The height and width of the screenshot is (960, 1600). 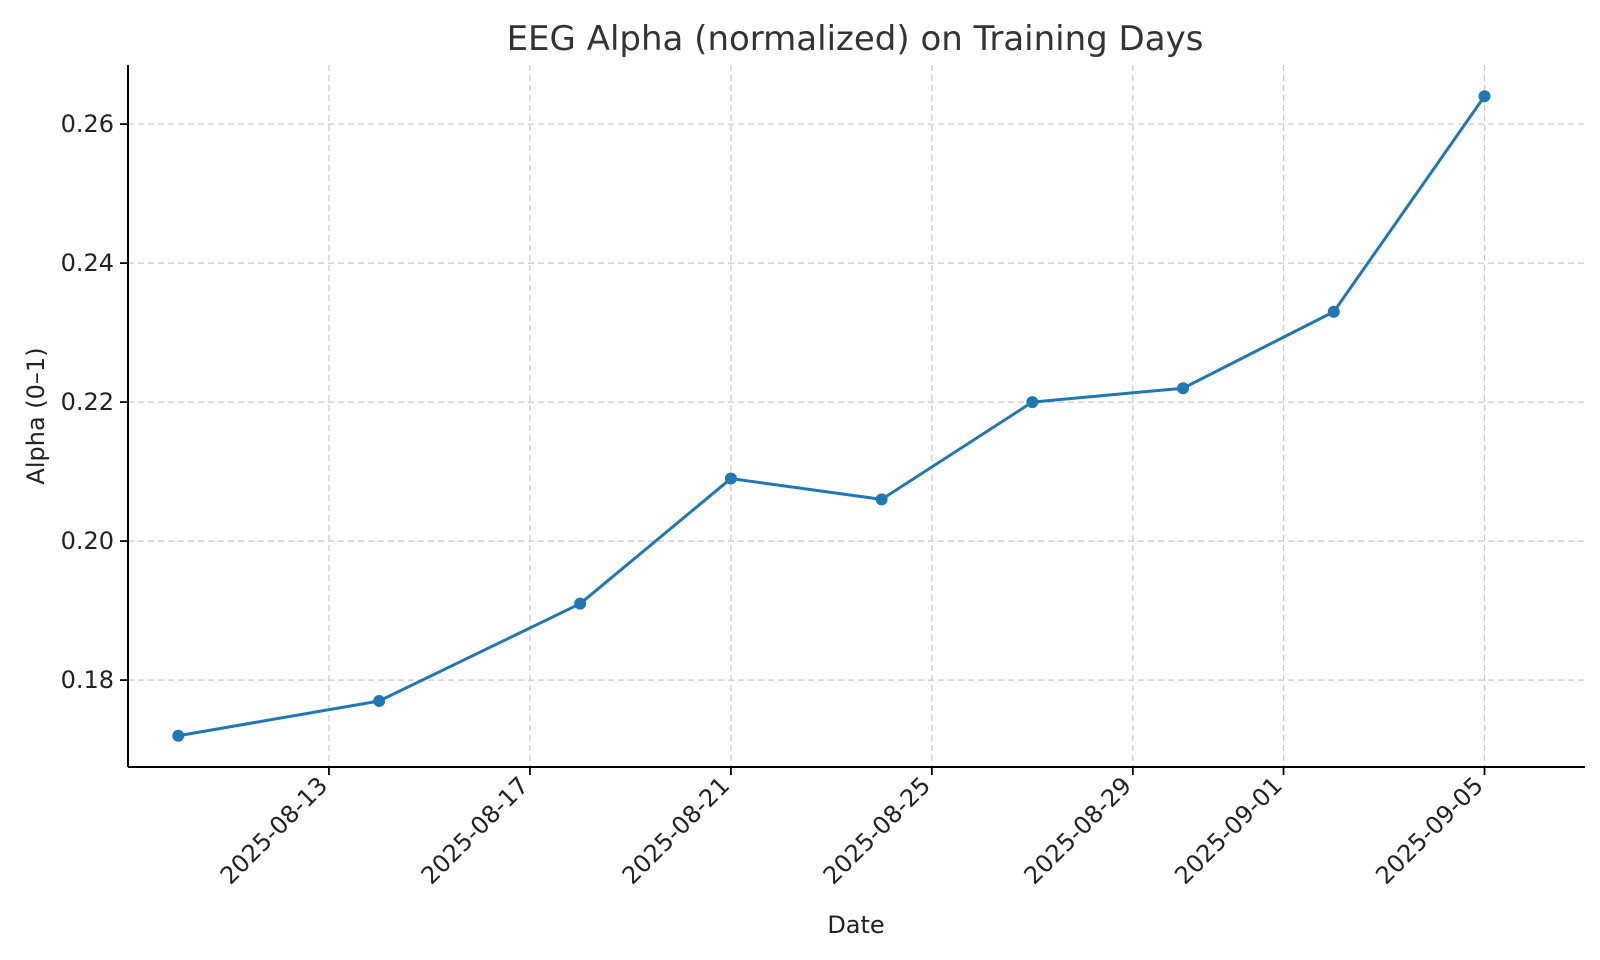 What do you see at coordinates (1078, 830) in the screenshot?
I see `x-tick-label: 2025-08-29` at bounding box center [1078, 830].